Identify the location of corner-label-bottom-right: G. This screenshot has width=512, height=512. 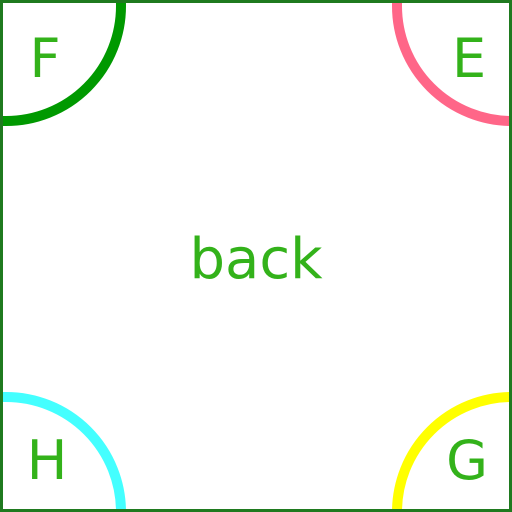
(467, 460).